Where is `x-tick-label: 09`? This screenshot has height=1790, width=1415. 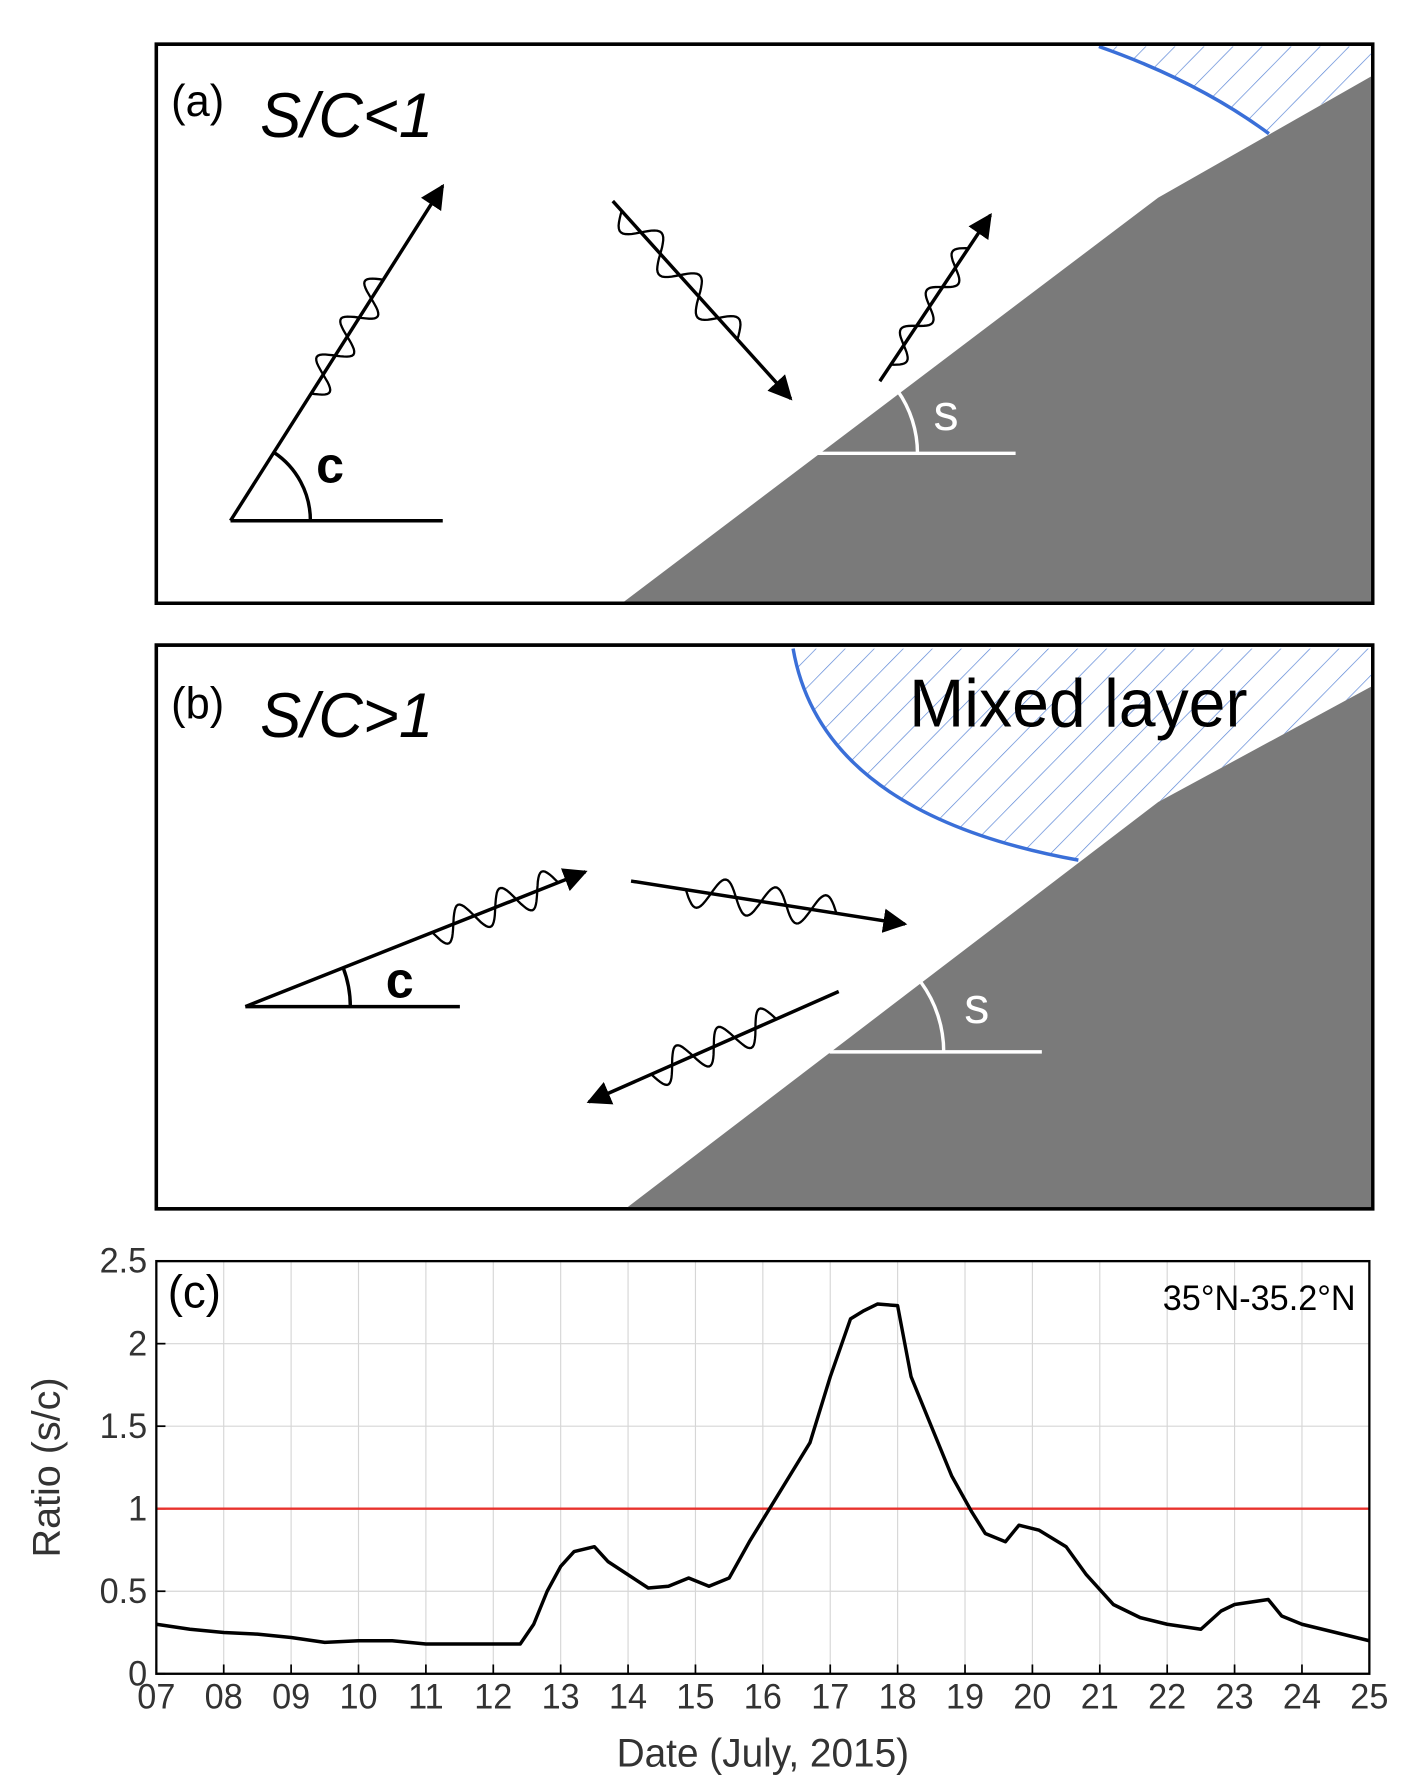 x-tick-label: 09 is located at coordinates (291, 1697).